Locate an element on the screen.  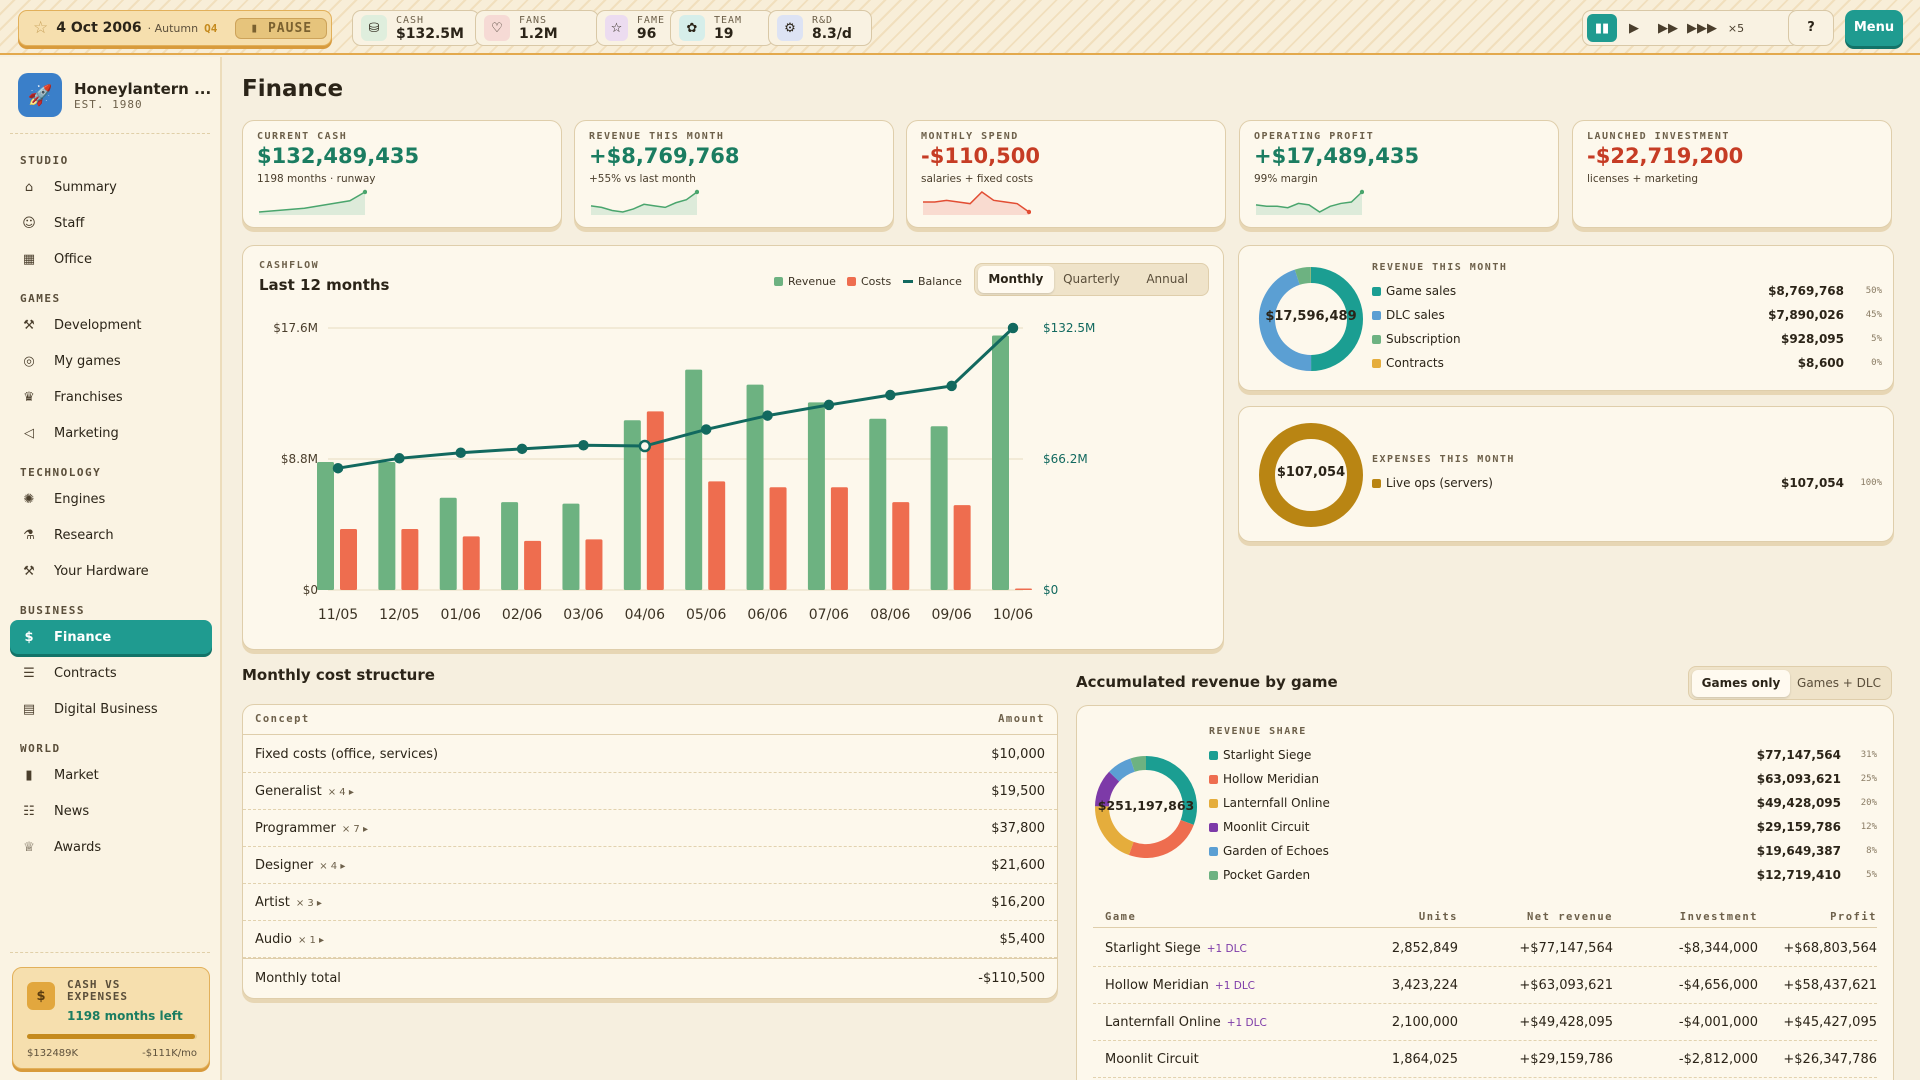
pause-button: ▮ PAUSE is located at coordinates (281, 28).